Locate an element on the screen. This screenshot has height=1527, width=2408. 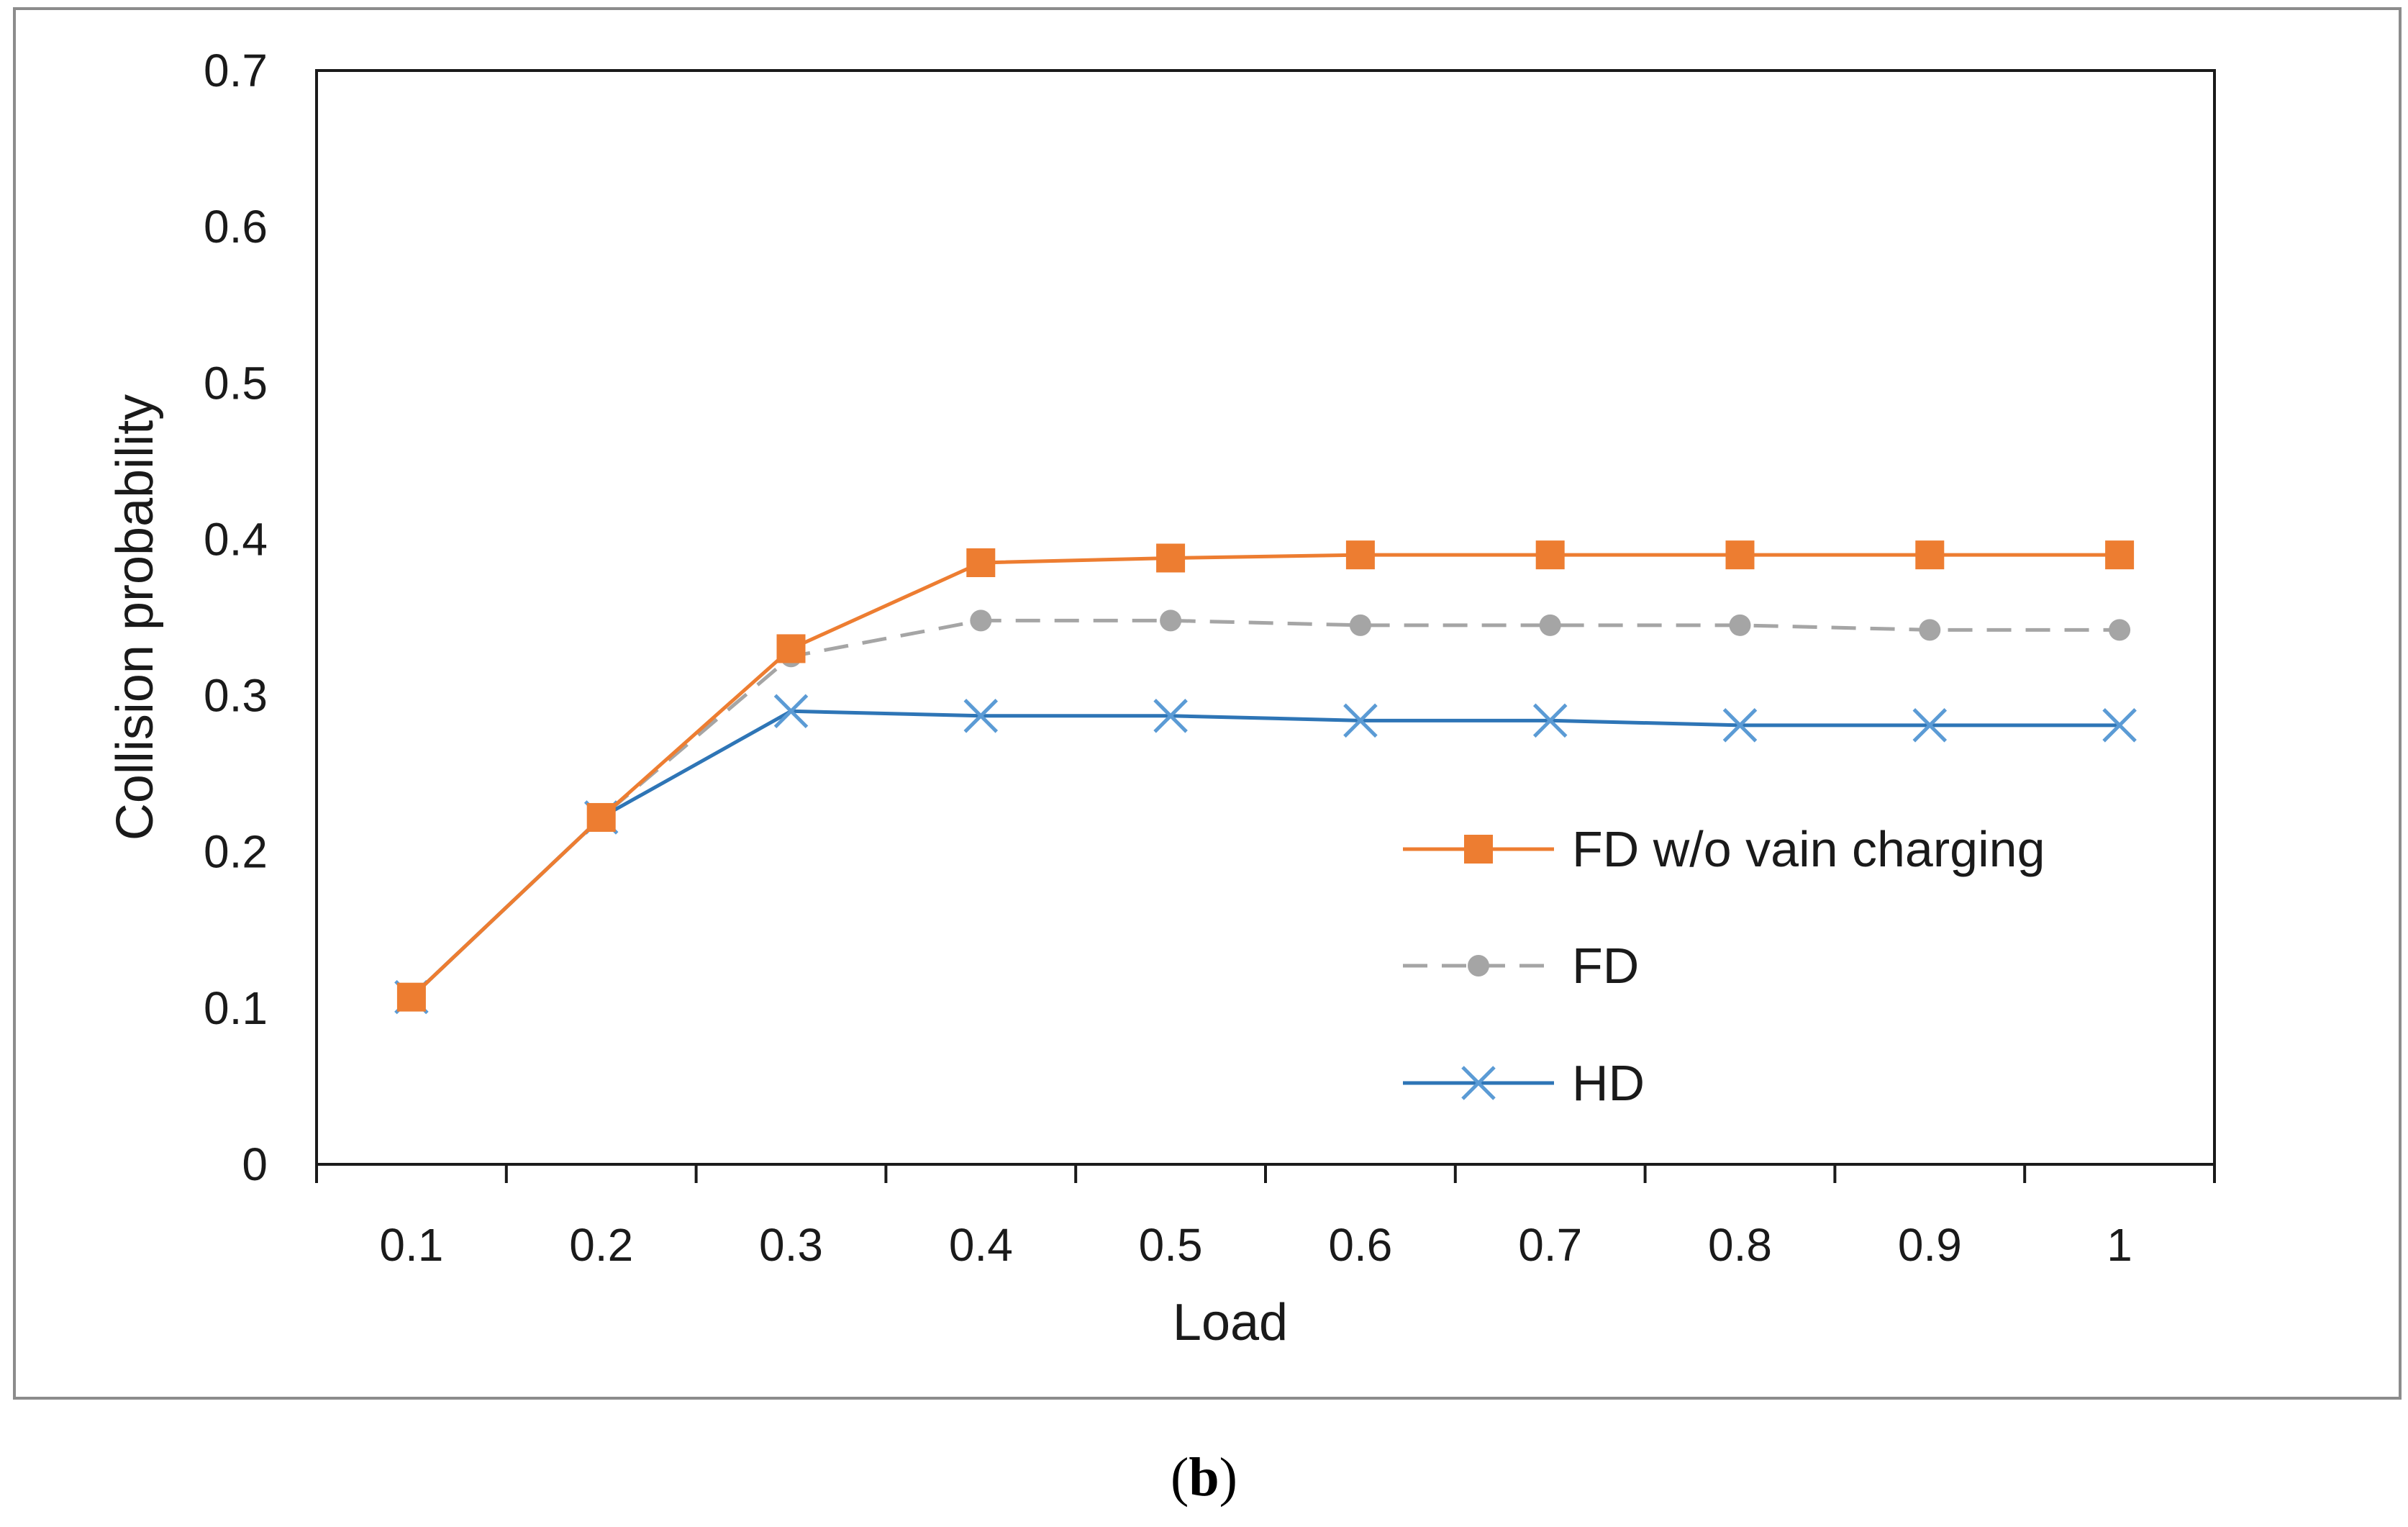
x-tick-label: 0.3 is located at coordinates (791, 1245).